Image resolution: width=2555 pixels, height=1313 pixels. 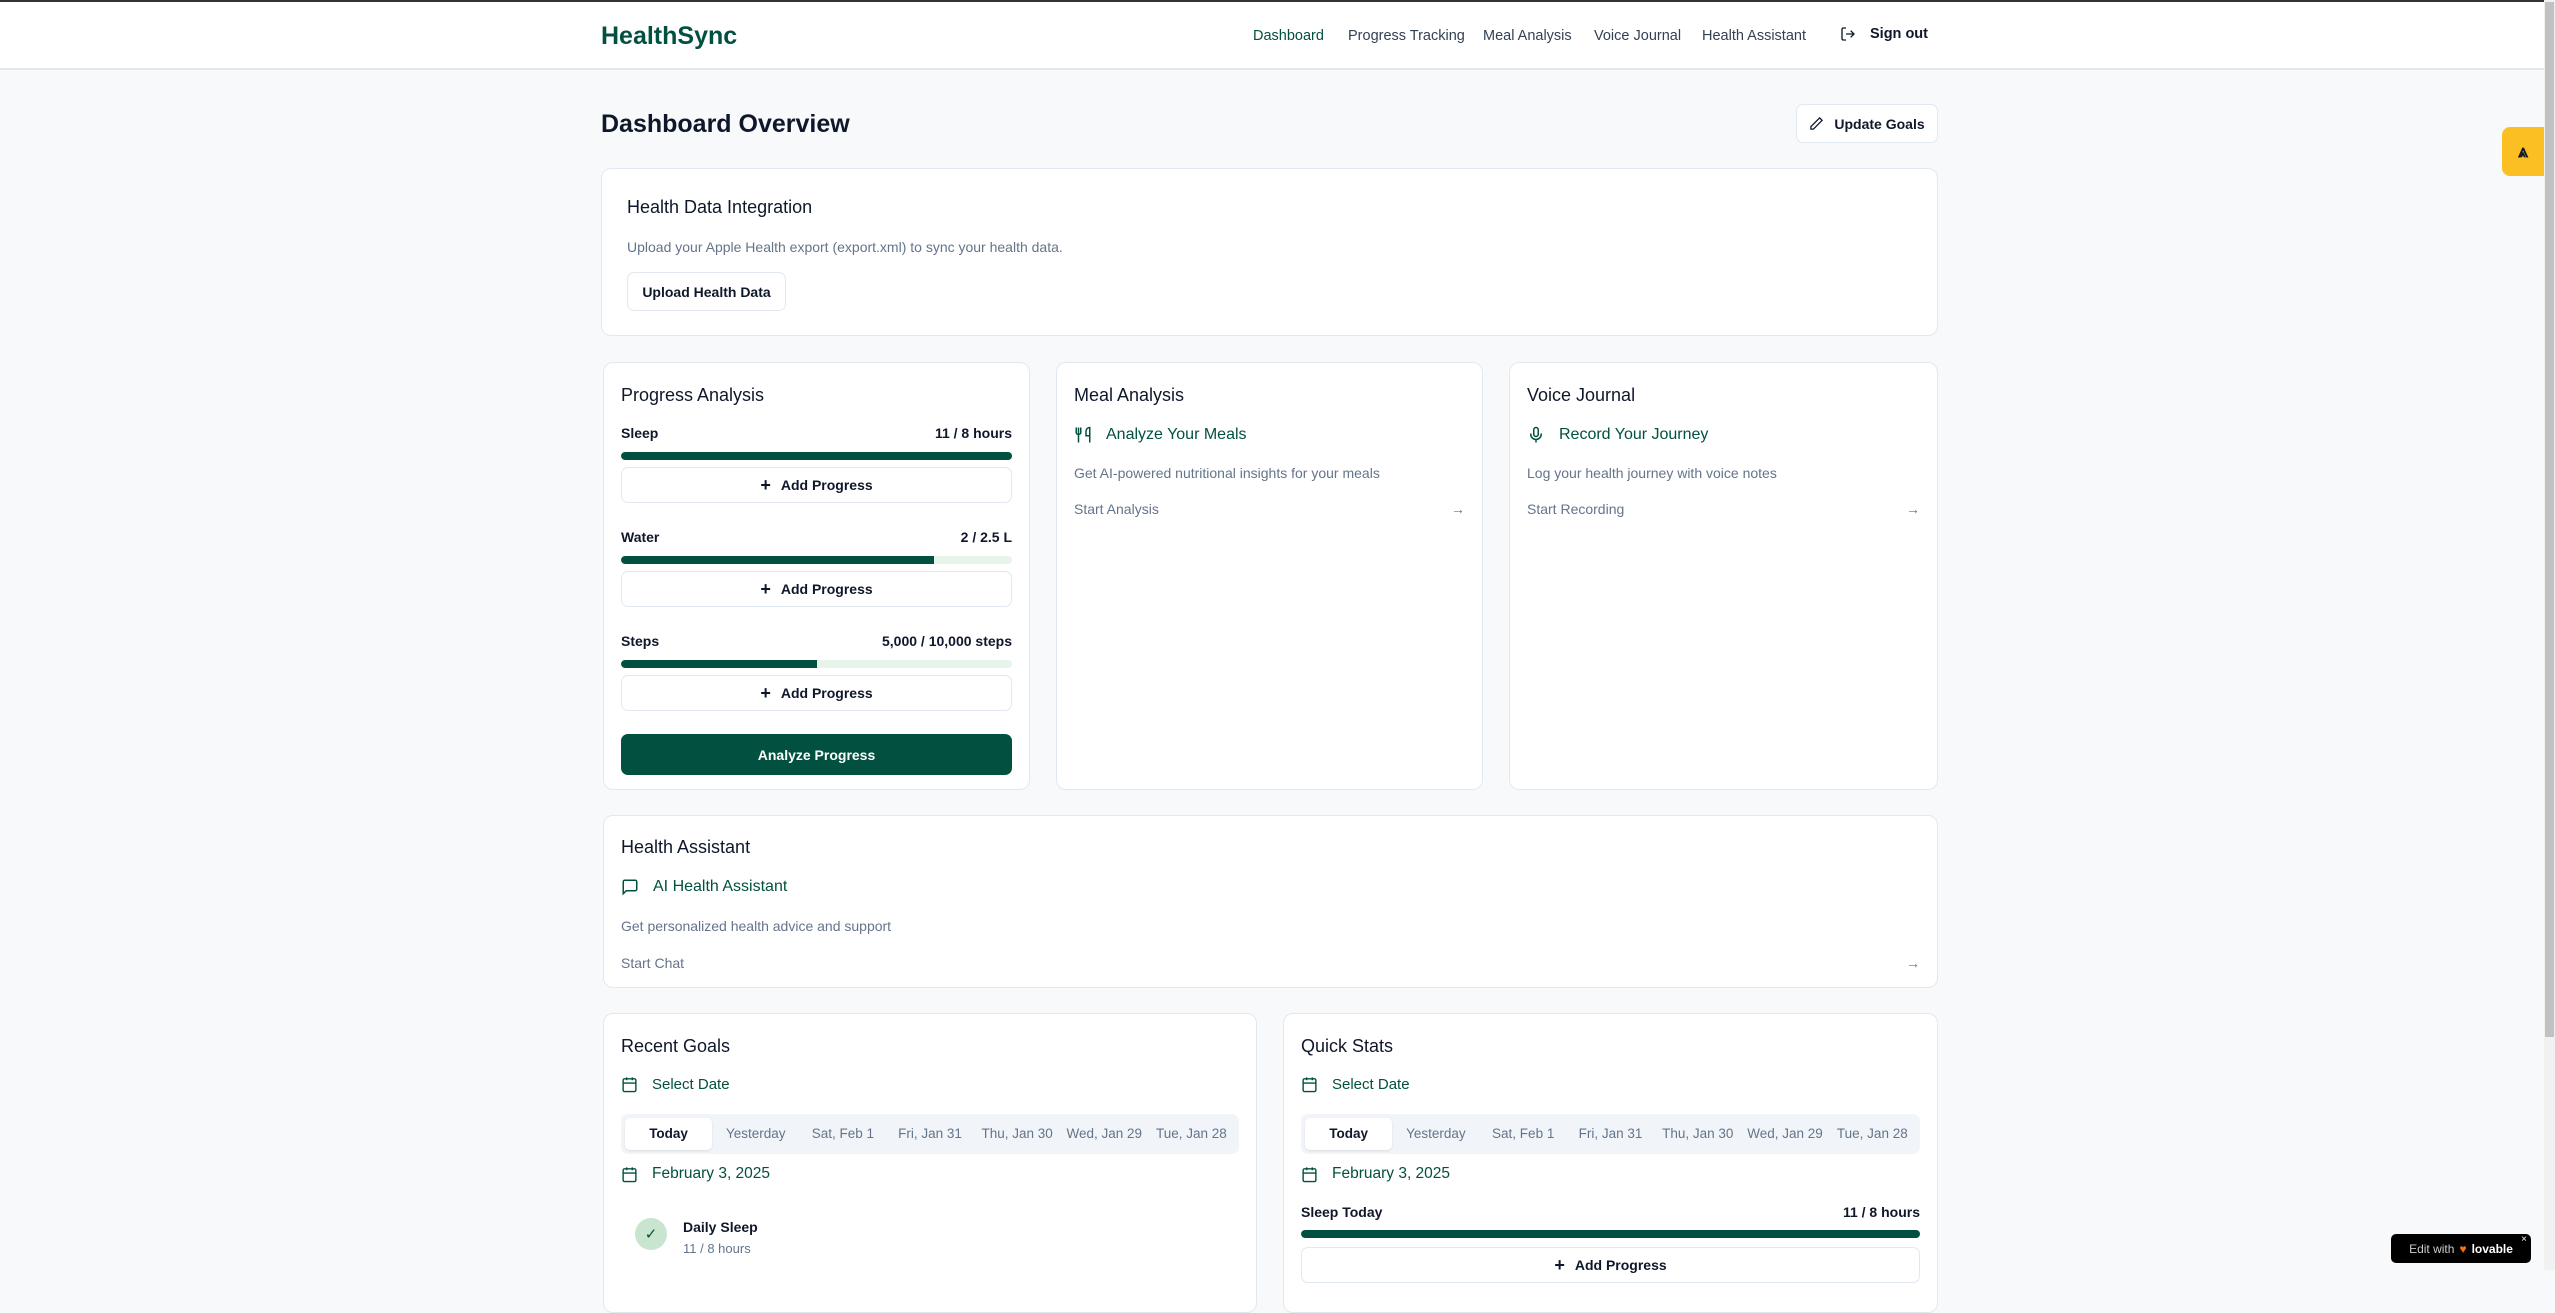 What do you see at coordinates (947, 641) in the screenshot?
I see `progress-value: 5,000 / 10,000 steps` at bounding box center [947, 641].